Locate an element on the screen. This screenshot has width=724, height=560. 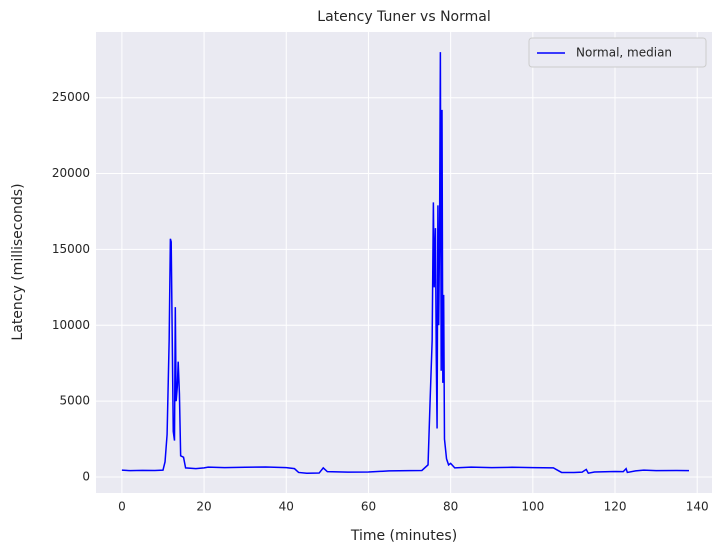
legend-box is located at coordinates (617, 52).